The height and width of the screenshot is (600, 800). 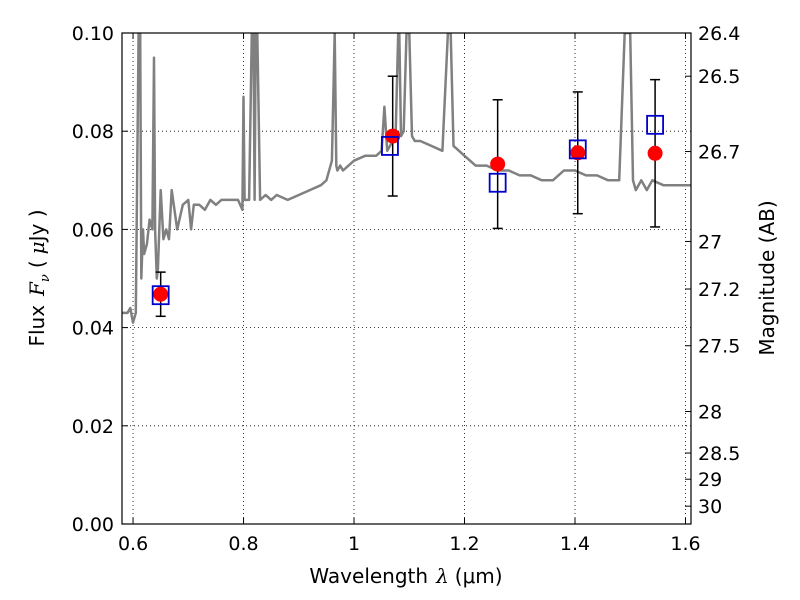 What do you see at coordinates (354, 544) in the screenshot?
I see `x-tick-label: 1` at bounding box center [354, 544].